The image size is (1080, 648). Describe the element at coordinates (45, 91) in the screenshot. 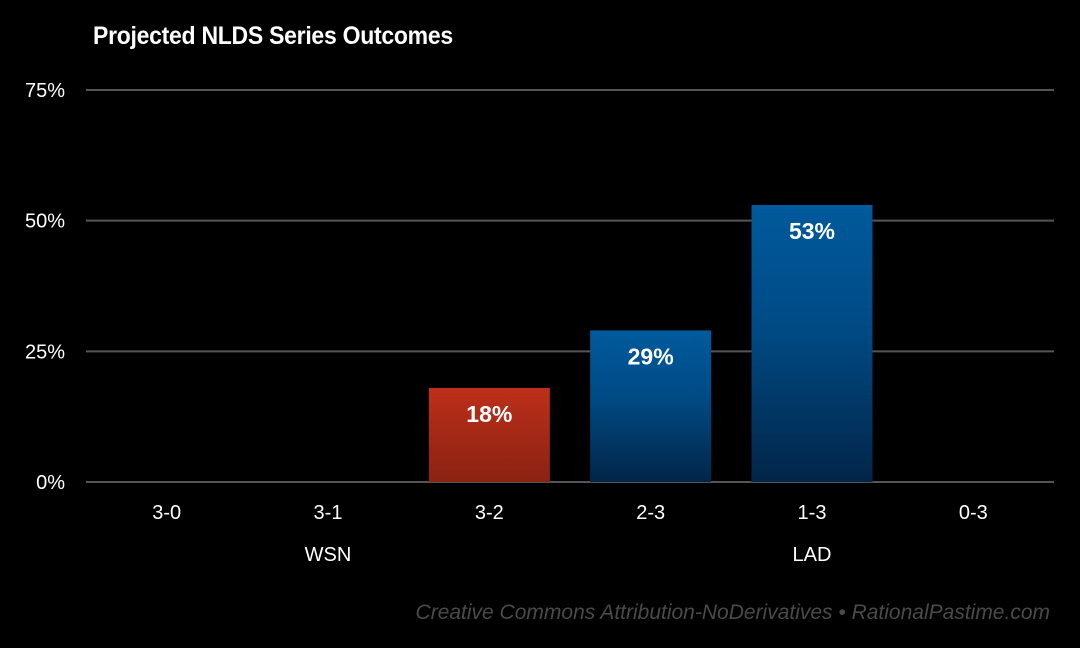

I see `y-tick-label: 75%` at that location.